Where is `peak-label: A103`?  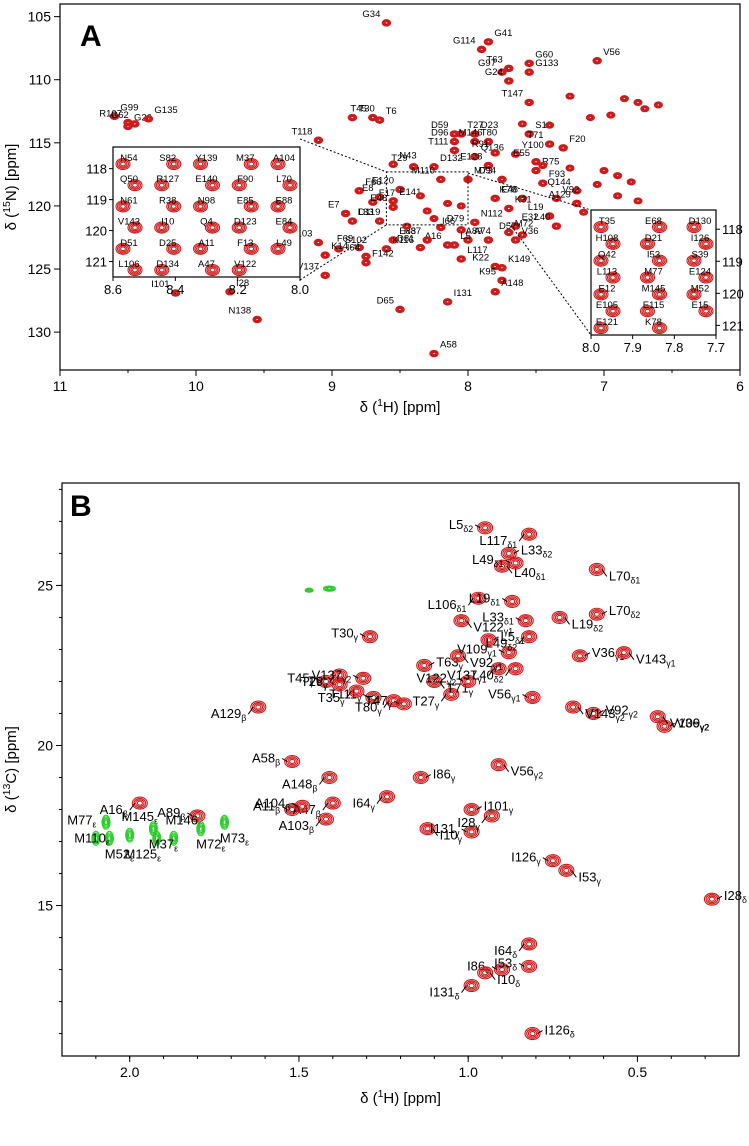
peak-label: A103 is located at coordinates (301, 234).